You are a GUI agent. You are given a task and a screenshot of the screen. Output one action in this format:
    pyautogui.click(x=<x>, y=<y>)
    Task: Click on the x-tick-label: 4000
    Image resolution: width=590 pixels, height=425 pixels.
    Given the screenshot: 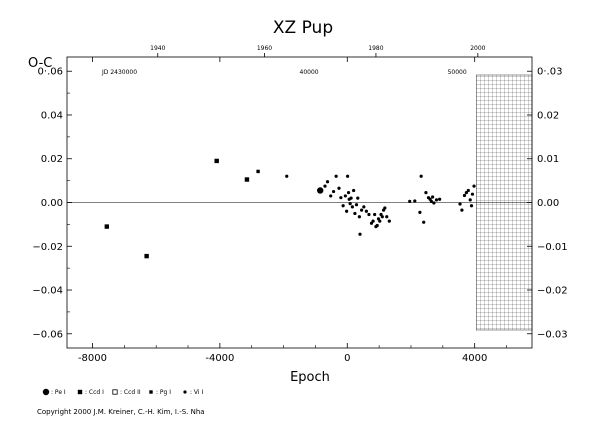 What is the action you would take?
    pyautogui.click(x=474, y=358)
    